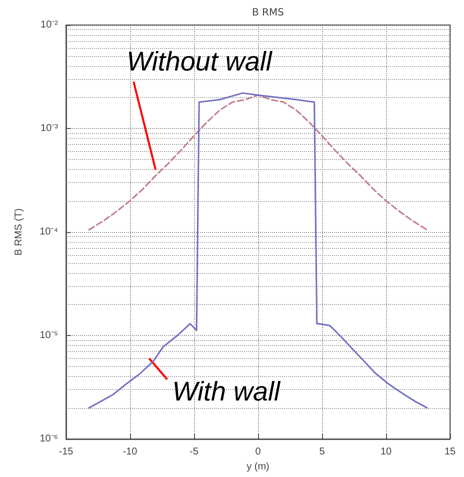 Image resolution: width=464 pixels, height=477 pixels. I want to click on annotation: With wall, so click(226, 391).